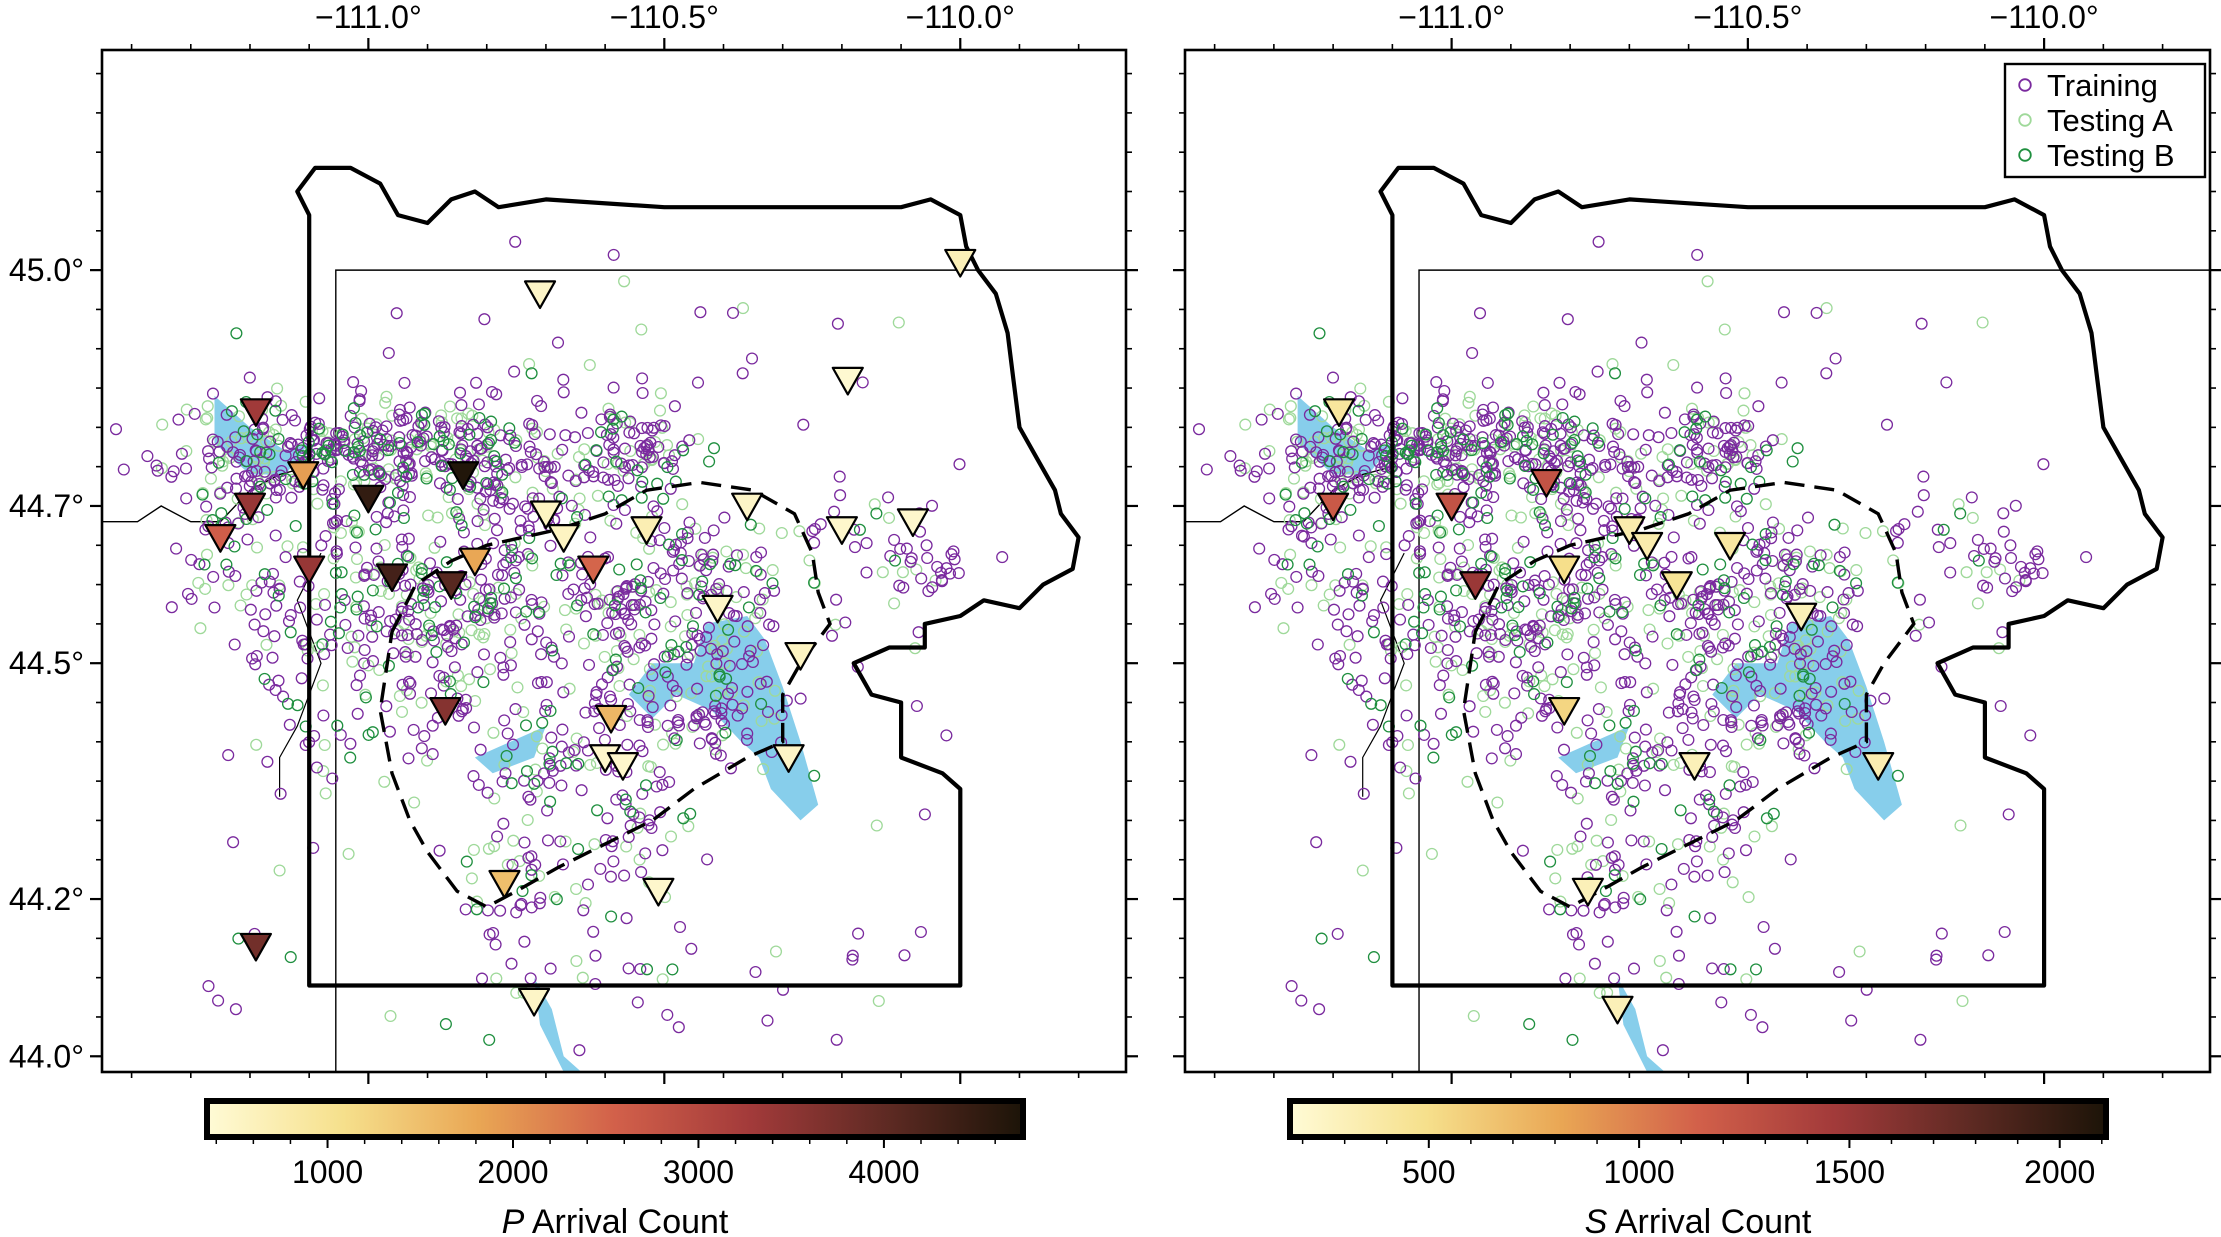 Image resolution: width=2221 pixels, height=1237 pixels. I want to click on legend-label: Testing A, so click(2110, 120).